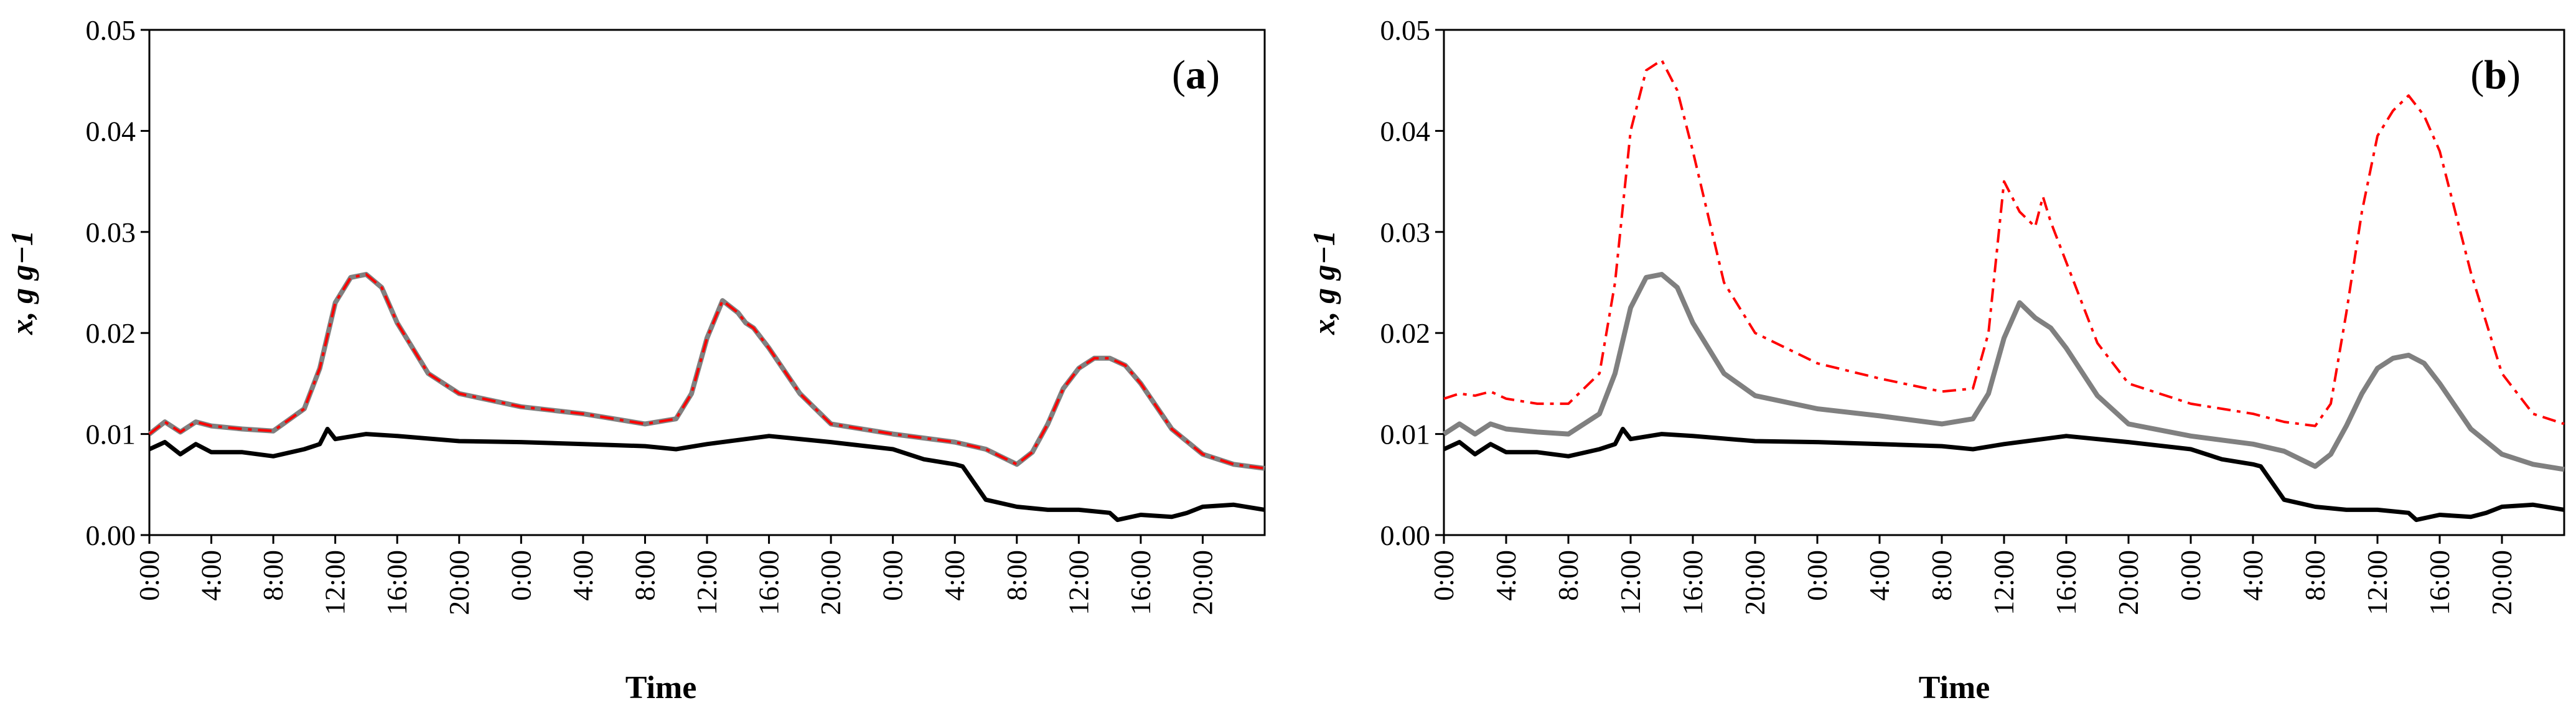 This screenshot has width=2576, height=713. What do you see at coordinates (1323, 283) in the screenshot?
I see `y-axis-label-b: x, g g−1` at bounding box center [1323, 283].